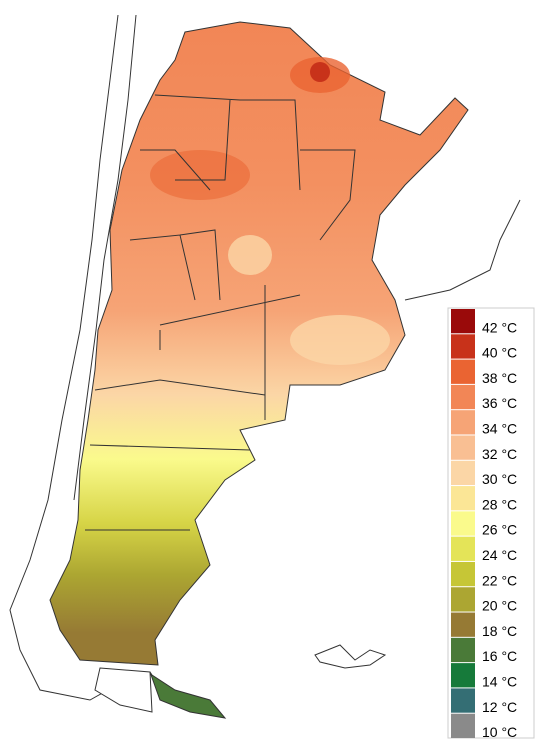  Describe the element at coordinates (105, 257) in the screenshot. I see `chile-border` at that location.